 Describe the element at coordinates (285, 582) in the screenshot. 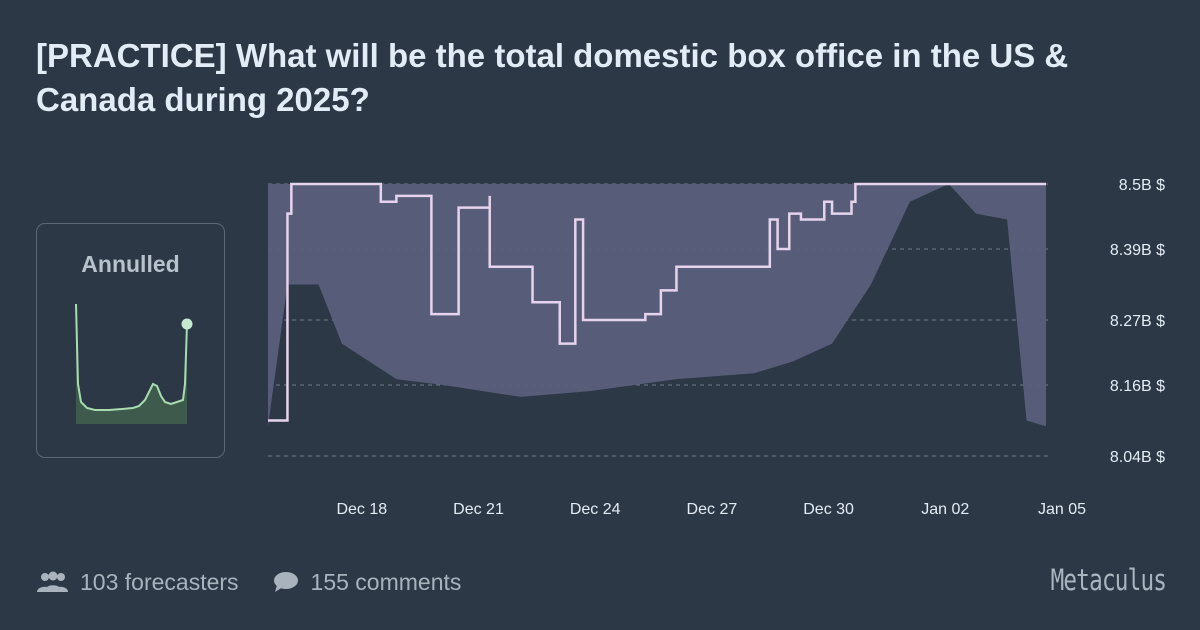

I see `comment-icon` at that location.